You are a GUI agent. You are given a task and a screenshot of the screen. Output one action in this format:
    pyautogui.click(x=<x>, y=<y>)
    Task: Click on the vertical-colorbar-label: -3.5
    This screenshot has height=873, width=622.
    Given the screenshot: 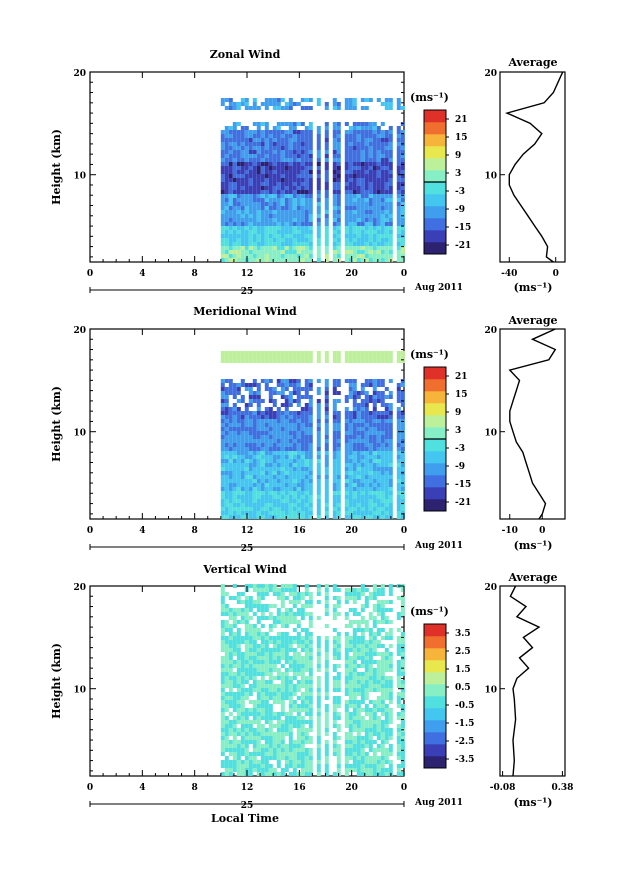 What is the action you would take?
    pyautogui.click(x=464, y=760)
    